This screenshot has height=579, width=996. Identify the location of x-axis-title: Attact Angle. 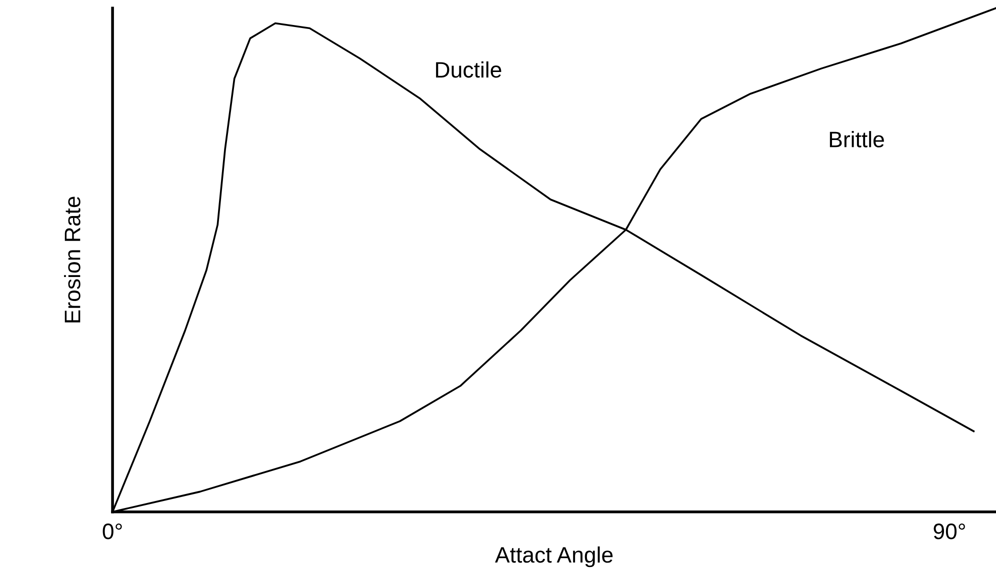
(554, 557).